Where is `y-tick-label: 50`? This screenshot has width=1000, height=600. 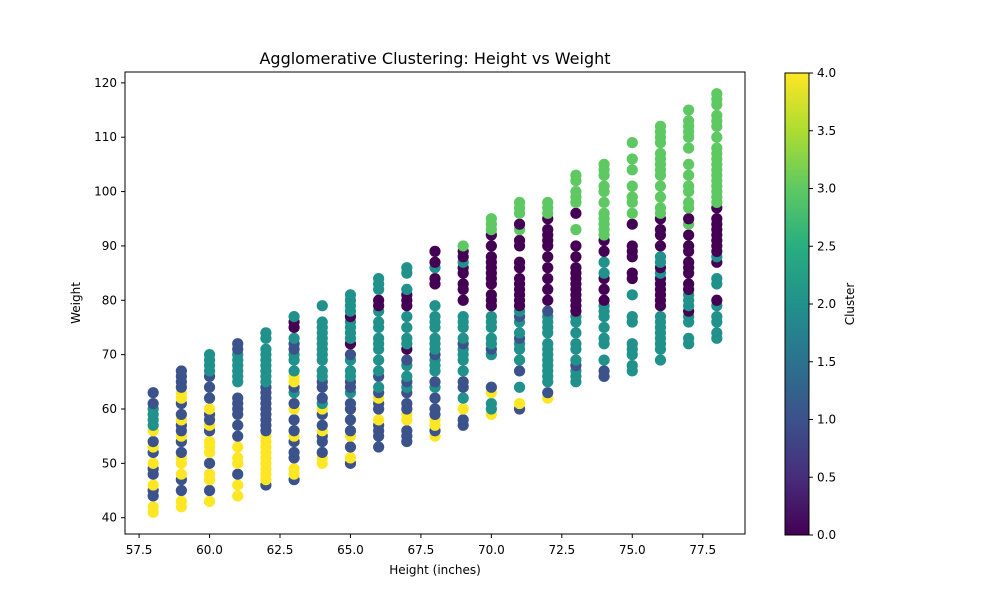
y-tick-label: 50 is located at coordinates (109, 463).